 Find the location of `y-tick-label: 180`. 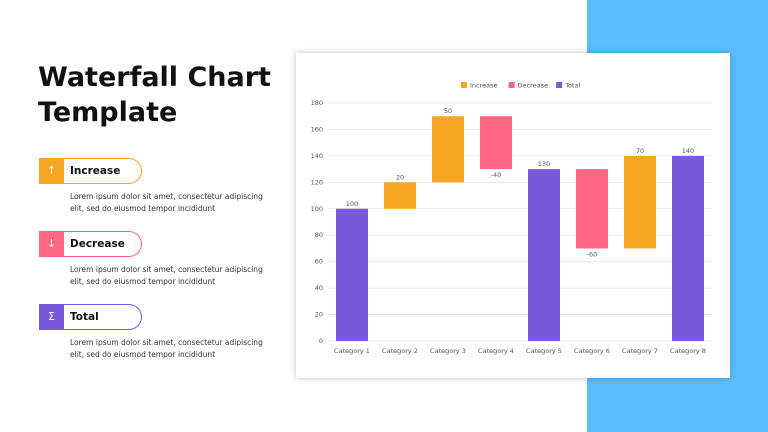

y-tick-label: 180 is located at coordinates (317, 103).